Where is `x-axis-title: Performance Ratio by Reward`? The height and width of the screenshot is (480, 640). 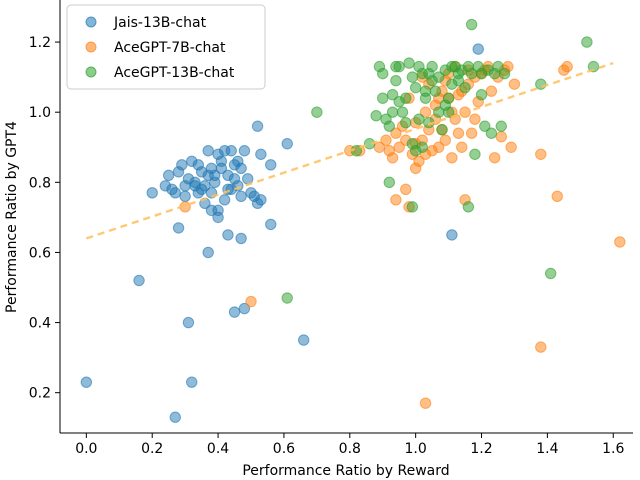 x-axis-title: Performance Ratio by Reward is located at coordinates (345, 471).